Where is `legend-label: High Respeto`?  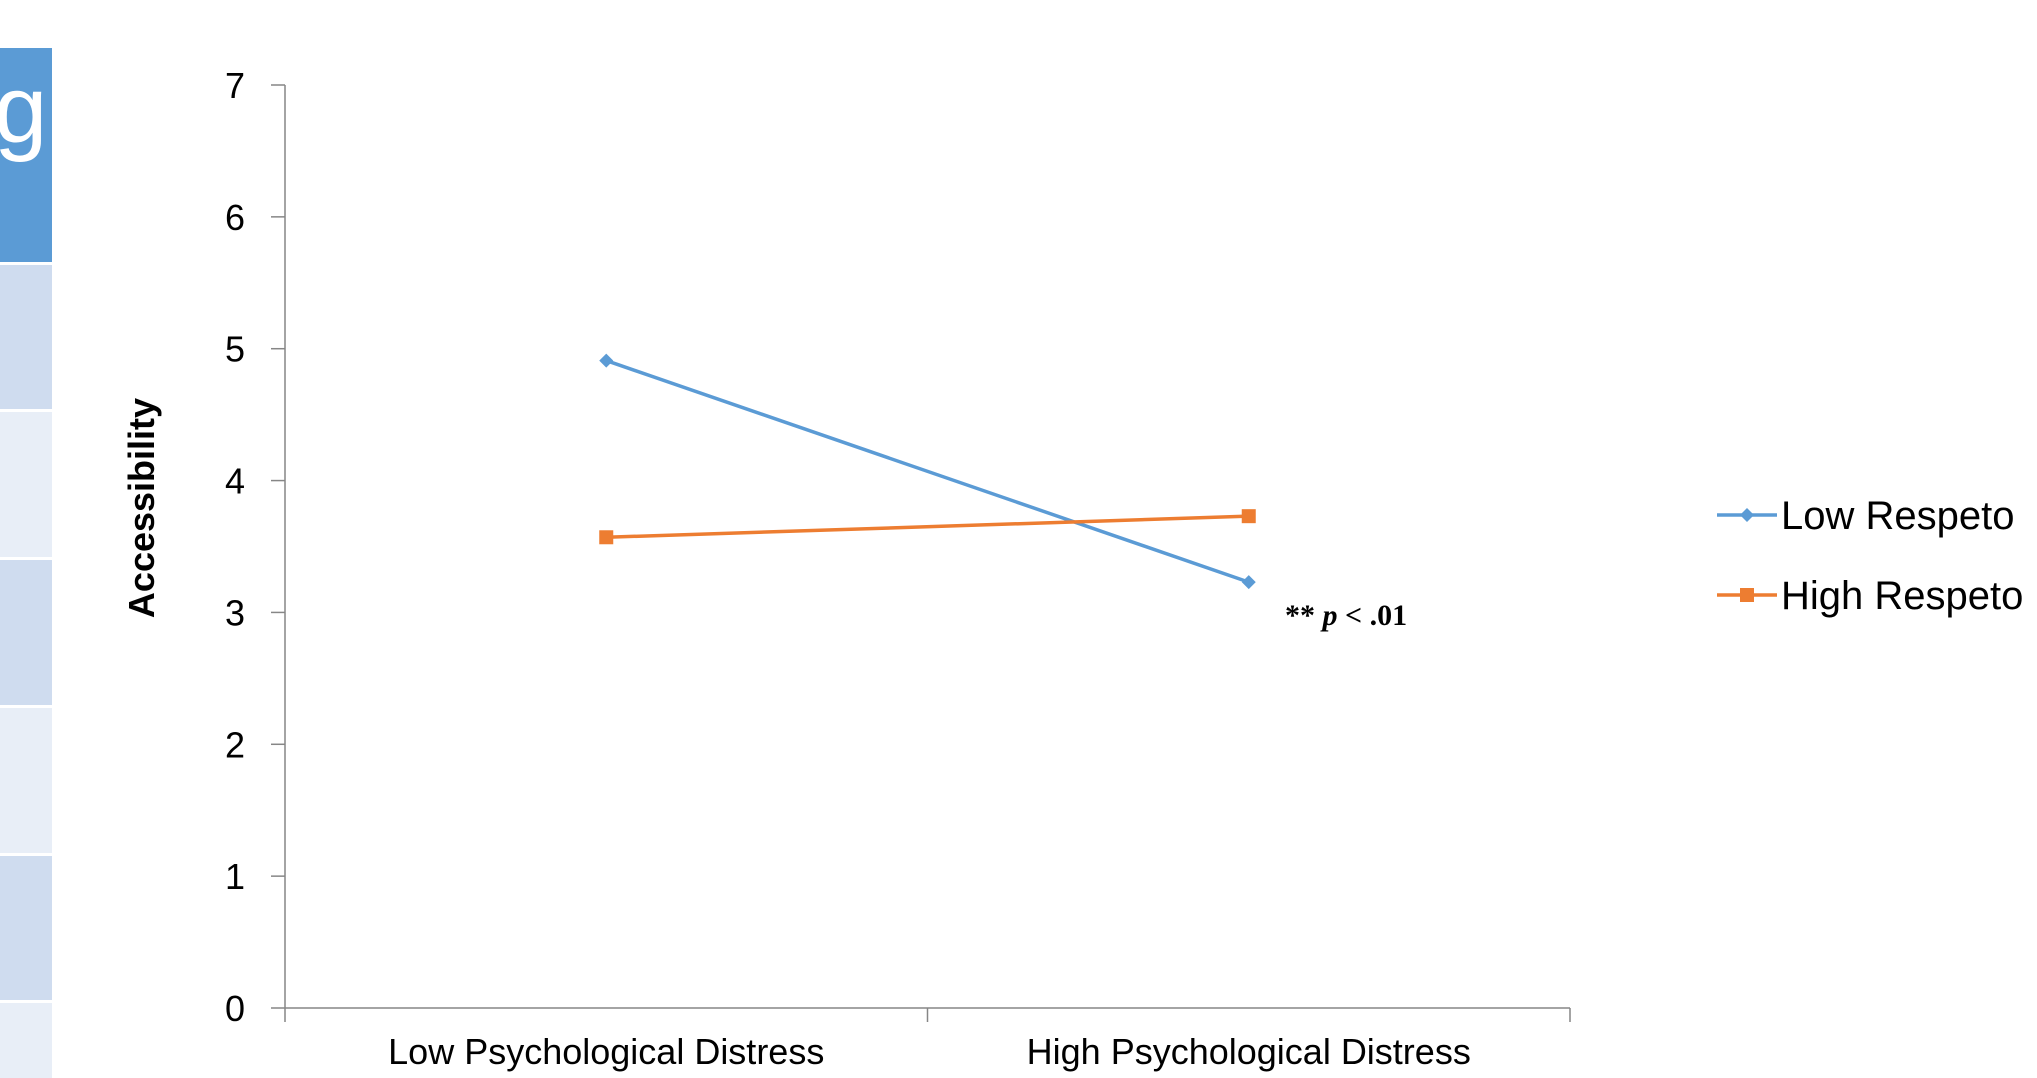
legend-label: High Respeto is located at coordinates (1902, 596).